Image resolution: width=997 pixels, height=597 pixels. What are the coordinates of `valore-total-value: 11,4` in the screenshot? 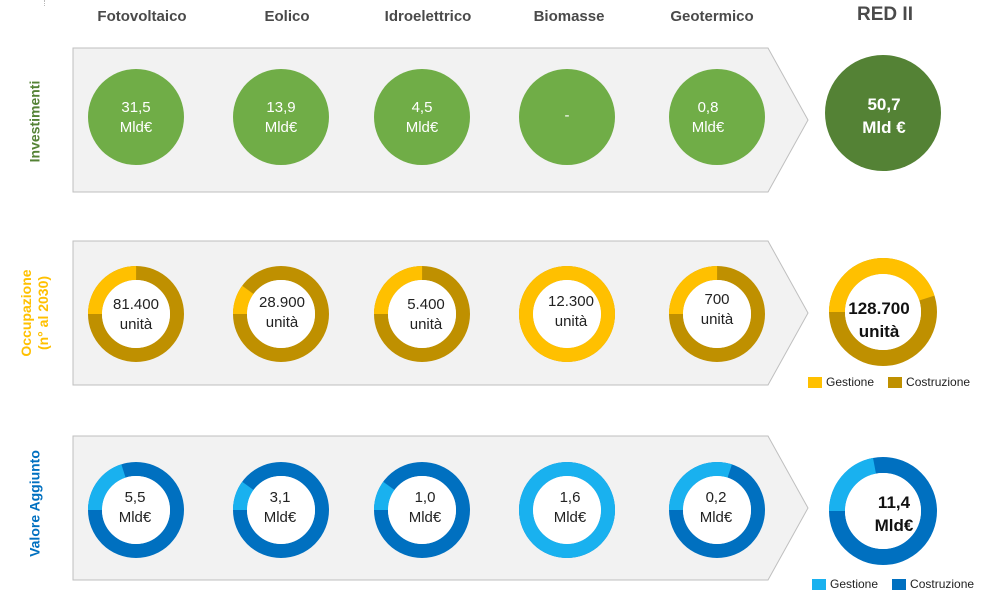 It's located at (894, 502).